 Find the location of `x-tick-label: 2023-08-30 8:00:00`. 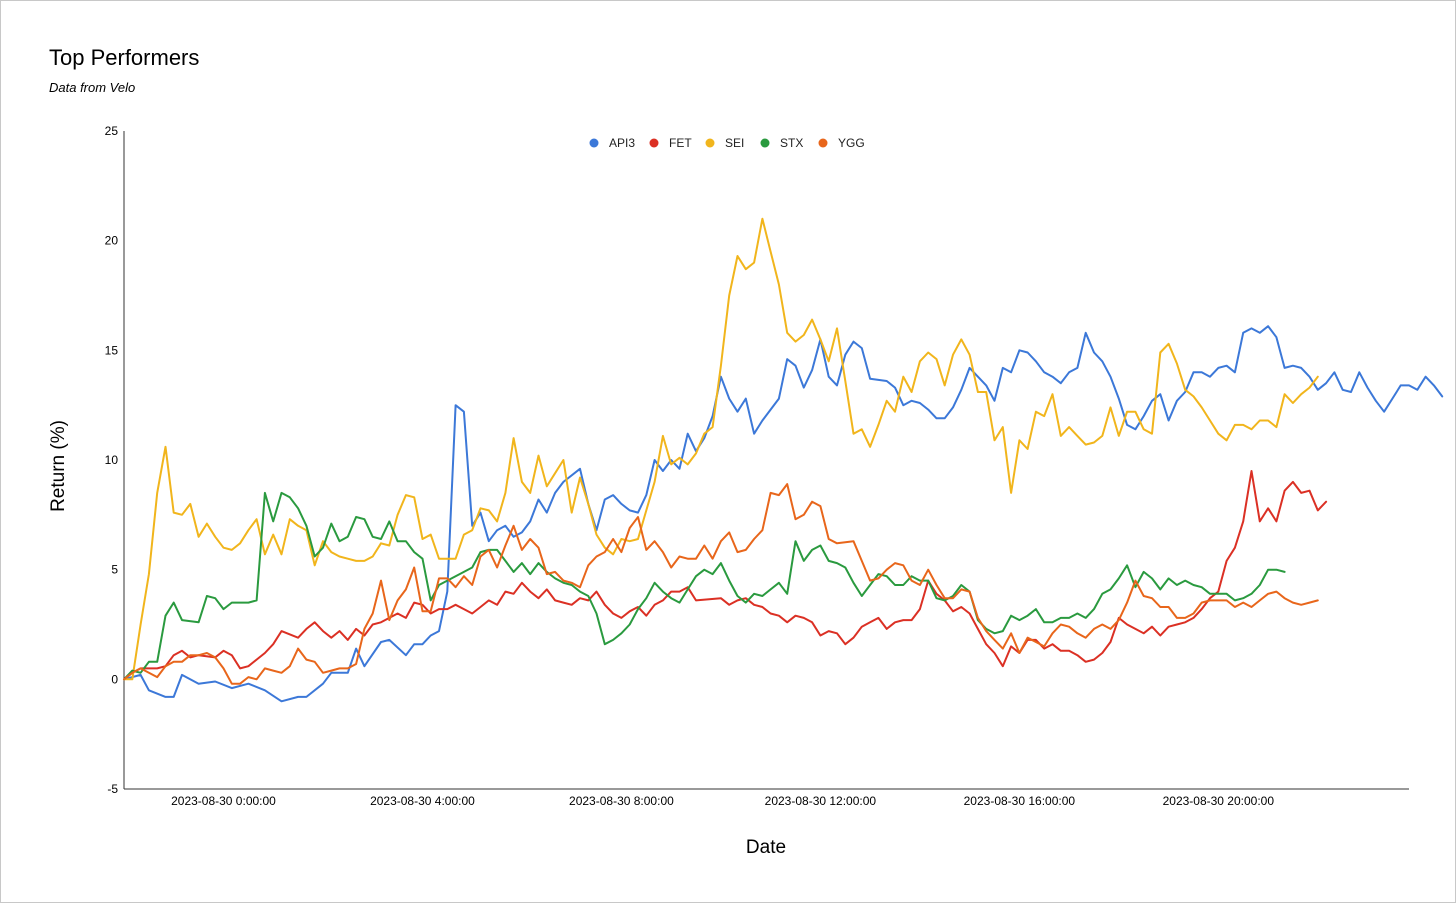

x-tick-label: 2023-08-30 8:00:00 is located at coordinates (621, 801).